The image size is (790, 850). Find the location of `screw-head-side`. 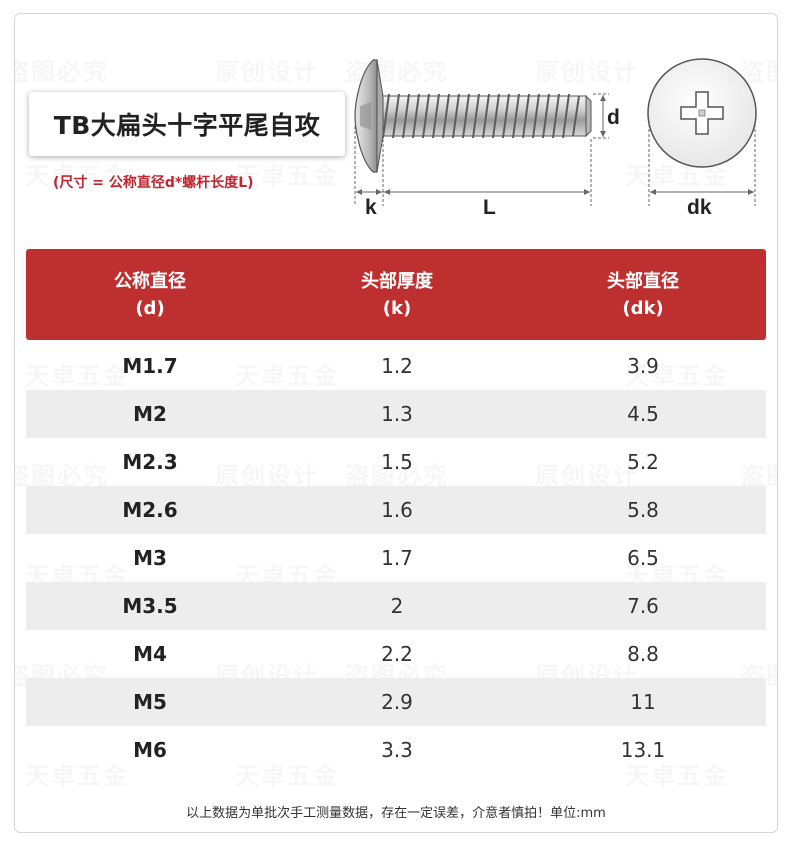

screw-head-side is located at coordinates (369, 116).